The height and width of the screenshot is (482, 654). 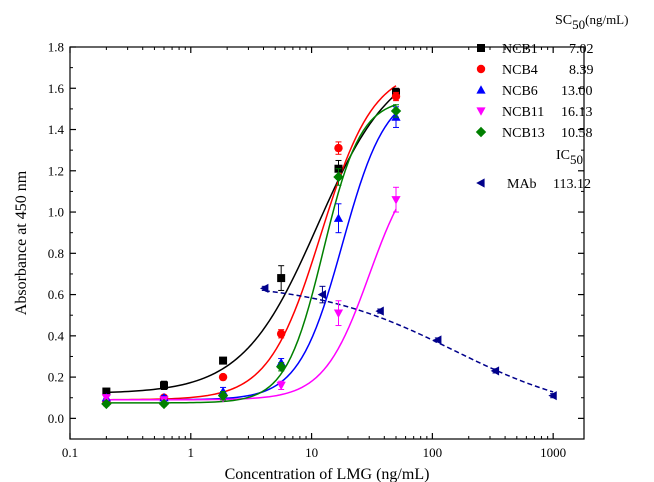 I want to click on legend-value-ncb4: 8.39, so click(x=581, y=70).